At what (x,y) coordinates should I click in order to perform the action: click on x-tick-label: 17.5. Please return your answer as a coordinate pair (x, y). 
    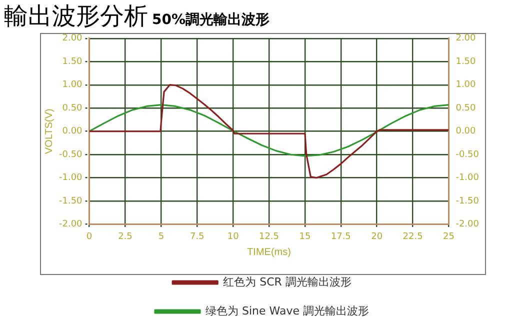
    Looking at the image, I should click on (340, 237).